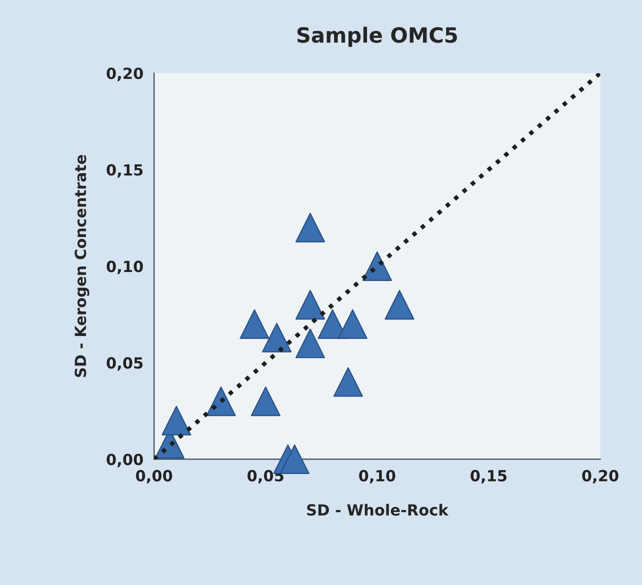  What do you see at coordinates (124, 267) in the screenshot?
I see `y-tick-label: 0,10` at bounding box center [124, 267].